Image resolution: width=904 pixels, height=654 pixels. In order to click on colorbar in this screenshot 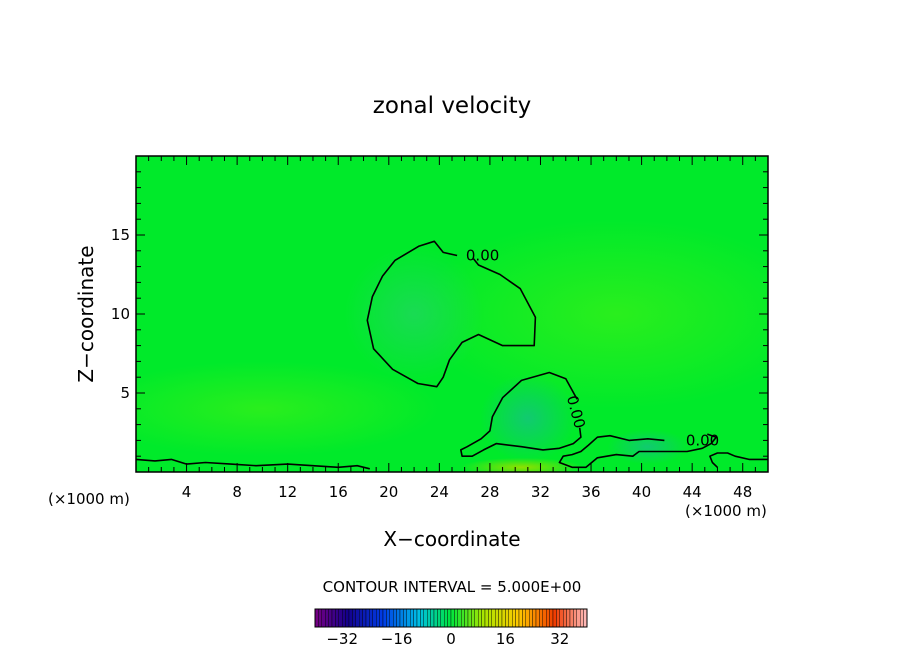, I will do `click(451, 618)`.